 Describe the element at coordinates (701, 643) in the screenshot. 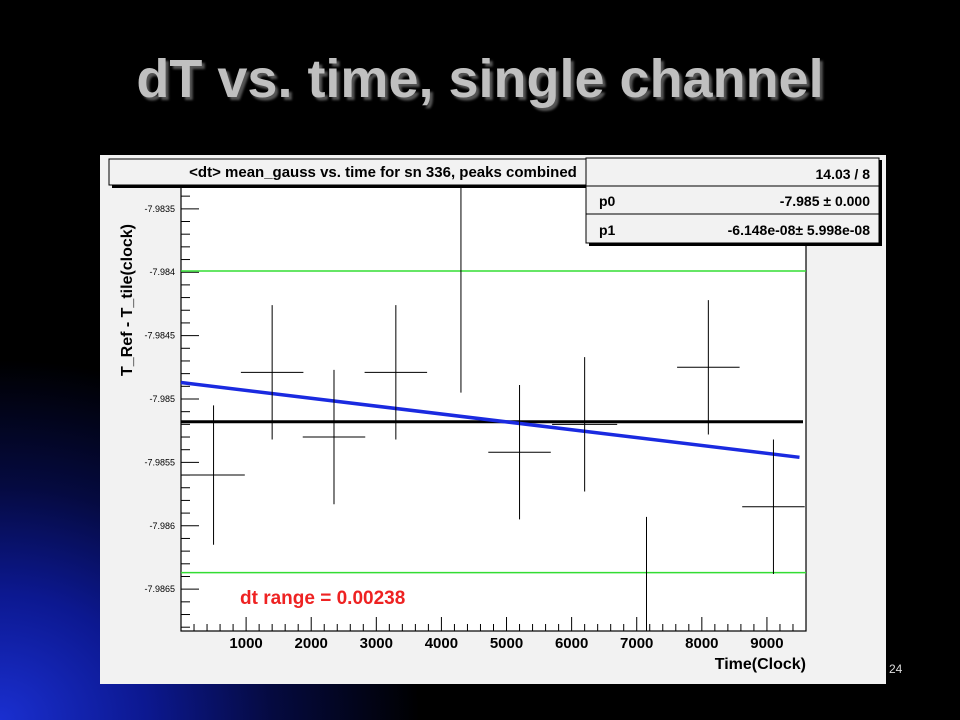

I see `x-tick-label: 8000` at that location.